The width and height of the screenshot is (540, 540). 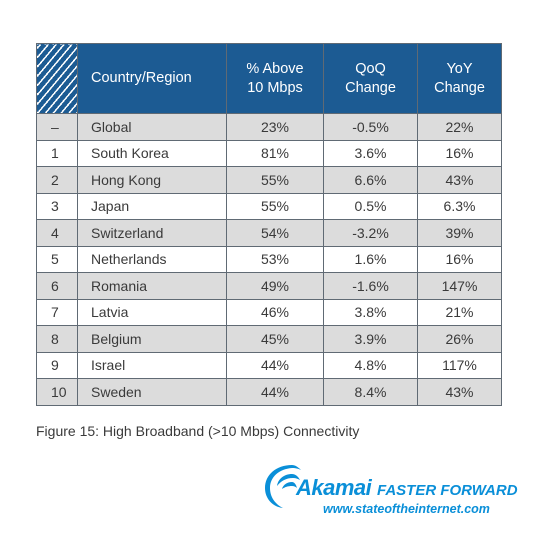 What do you see at coordinates (57, 233) in the screenshot?
I see `rank-cell: 4` at bounding box center [57, 233].